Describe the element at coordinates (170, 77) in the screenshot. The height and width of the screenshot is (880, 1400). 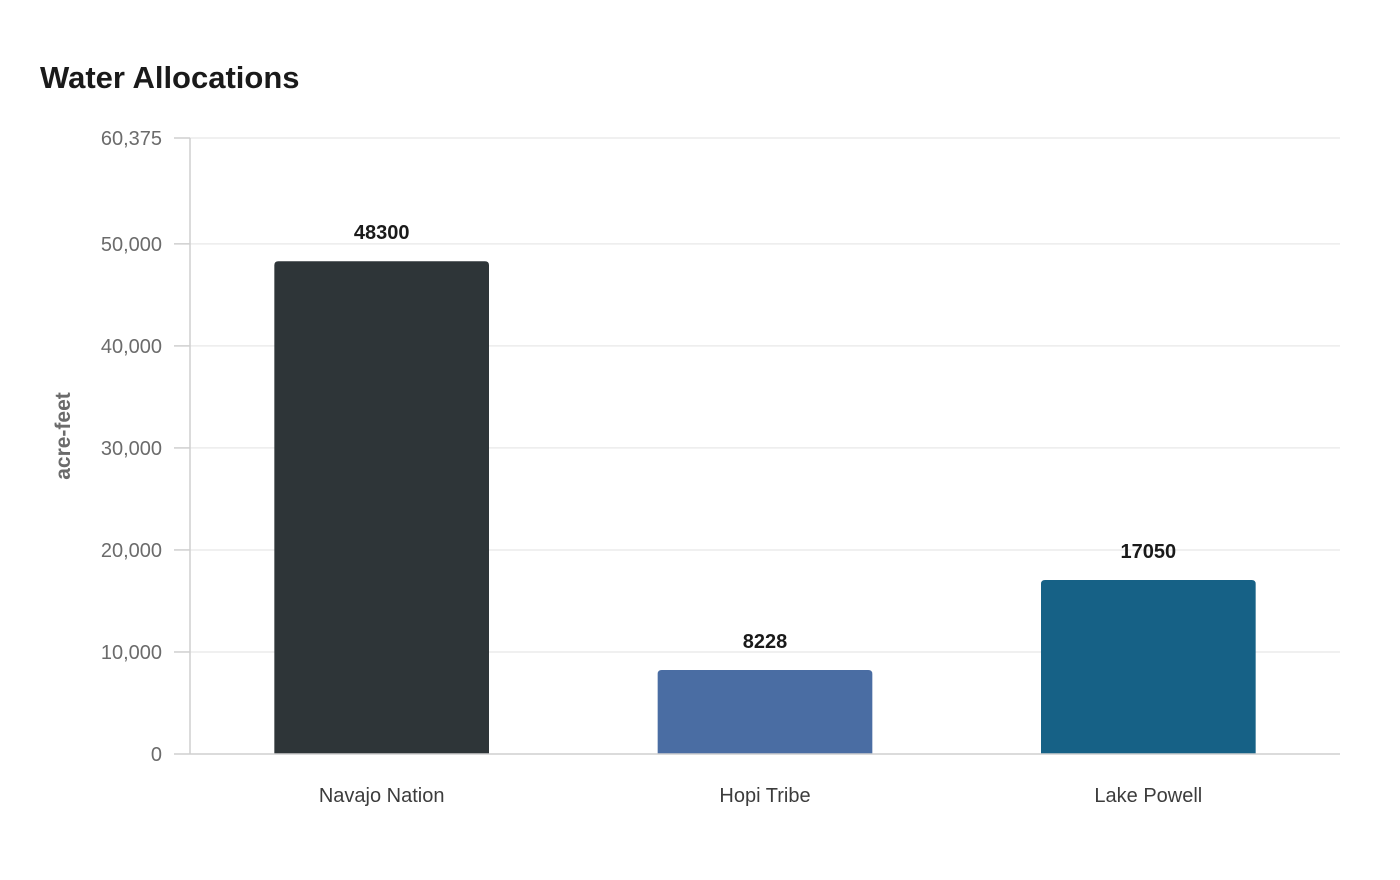
I see `chart-title: Water Allocations` at that location.